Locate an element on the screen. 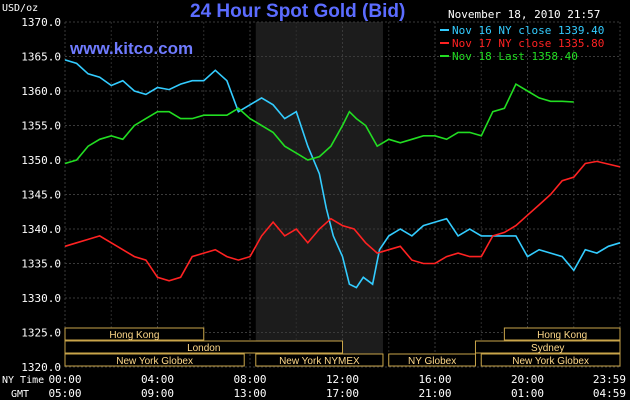  y-tick-label: 1360.0 is located at coordinates (41, 91).